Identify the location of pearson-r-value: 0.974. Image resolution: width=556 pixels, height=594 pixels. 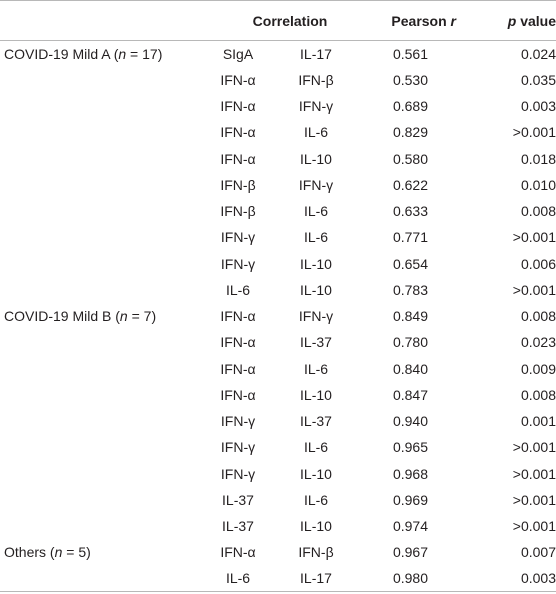
(410, 526).